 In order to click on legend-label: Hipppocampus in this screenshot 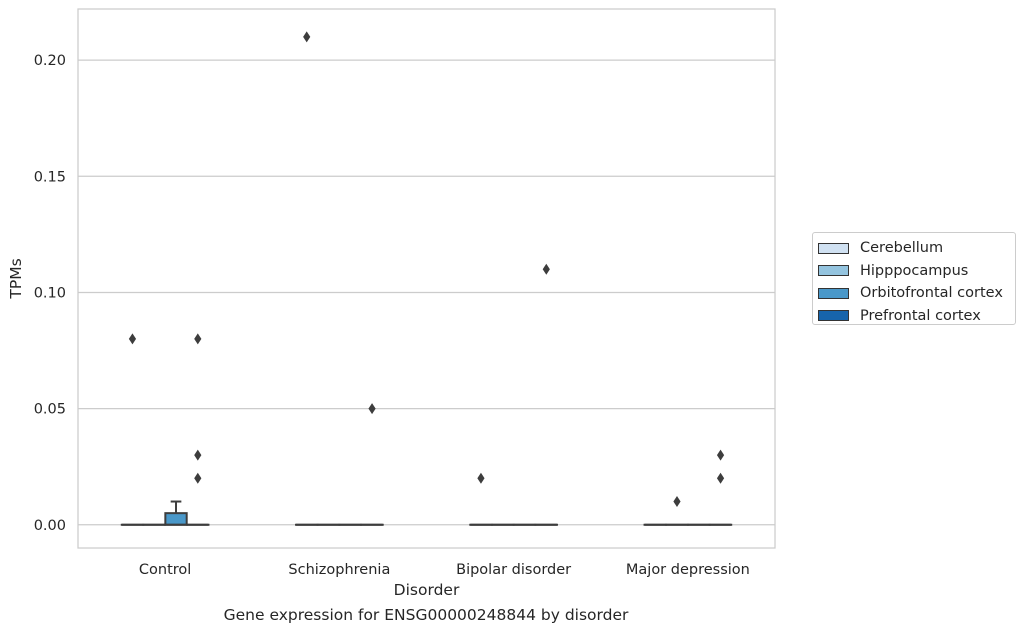, I will do `click(914, 270)`.